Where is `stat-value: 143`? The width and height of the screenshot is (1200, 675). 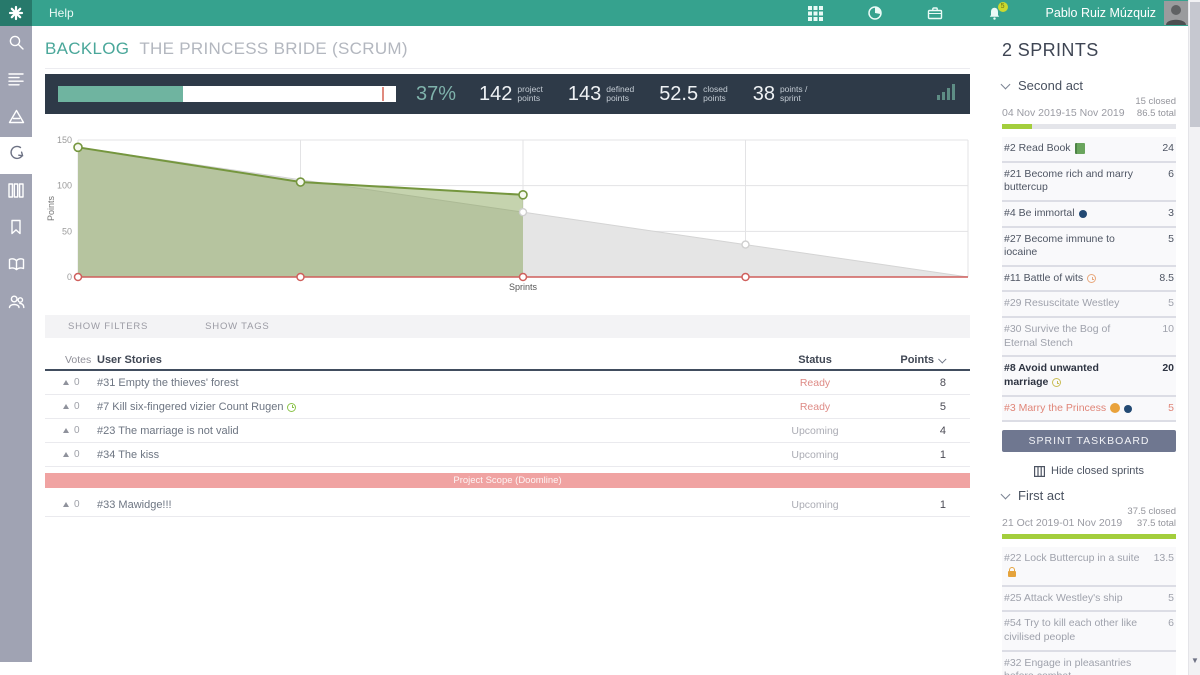
stat-value: 143 is located at coordinates (584, 93).